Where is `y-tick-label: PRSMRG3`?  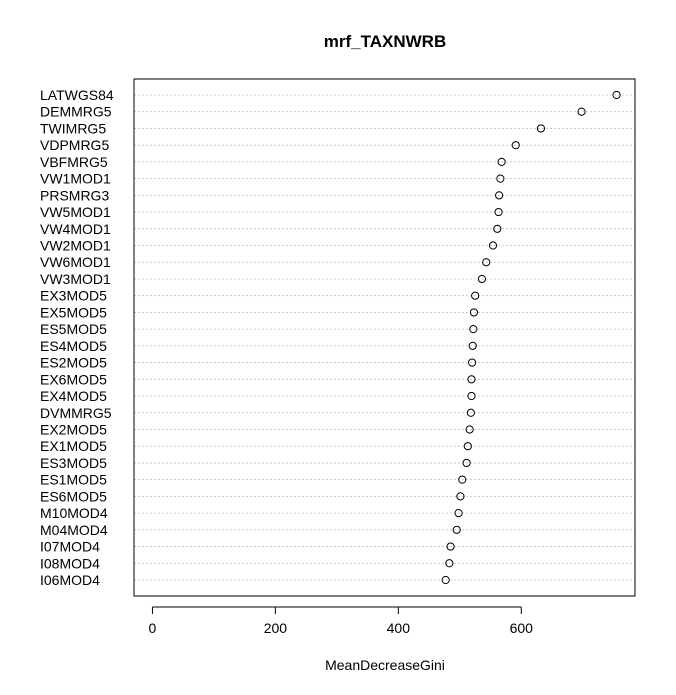 y-tick-label: PRSMRG3 is located at coordinates (74, 195).